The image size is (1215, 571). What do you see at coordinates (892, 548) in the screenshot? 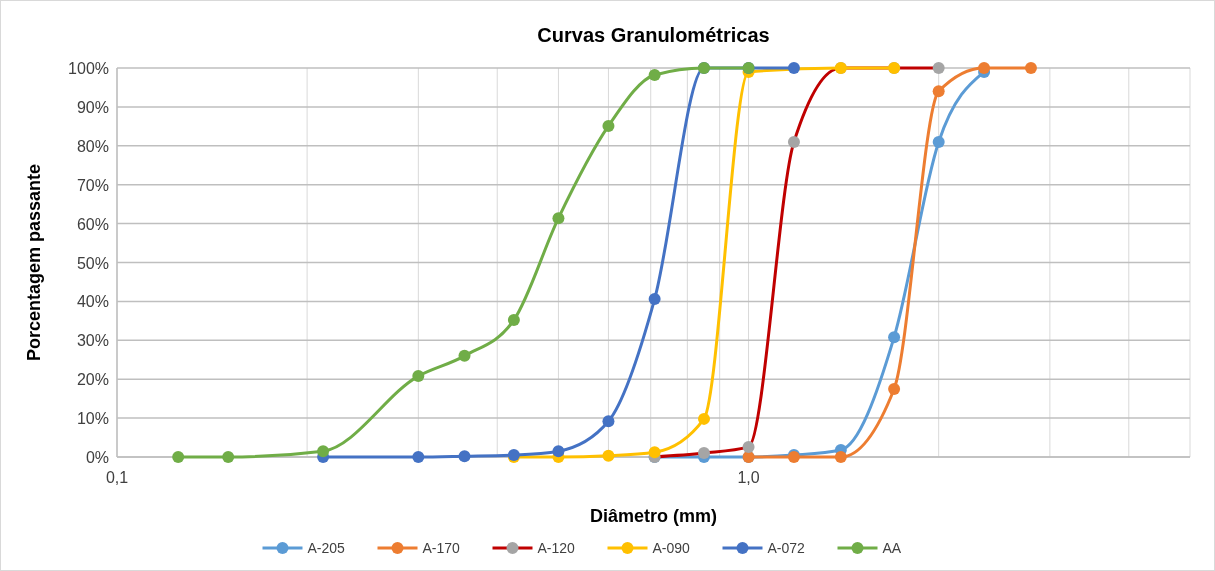
I see `legend-label: AA` at bounding box center [892, 548].